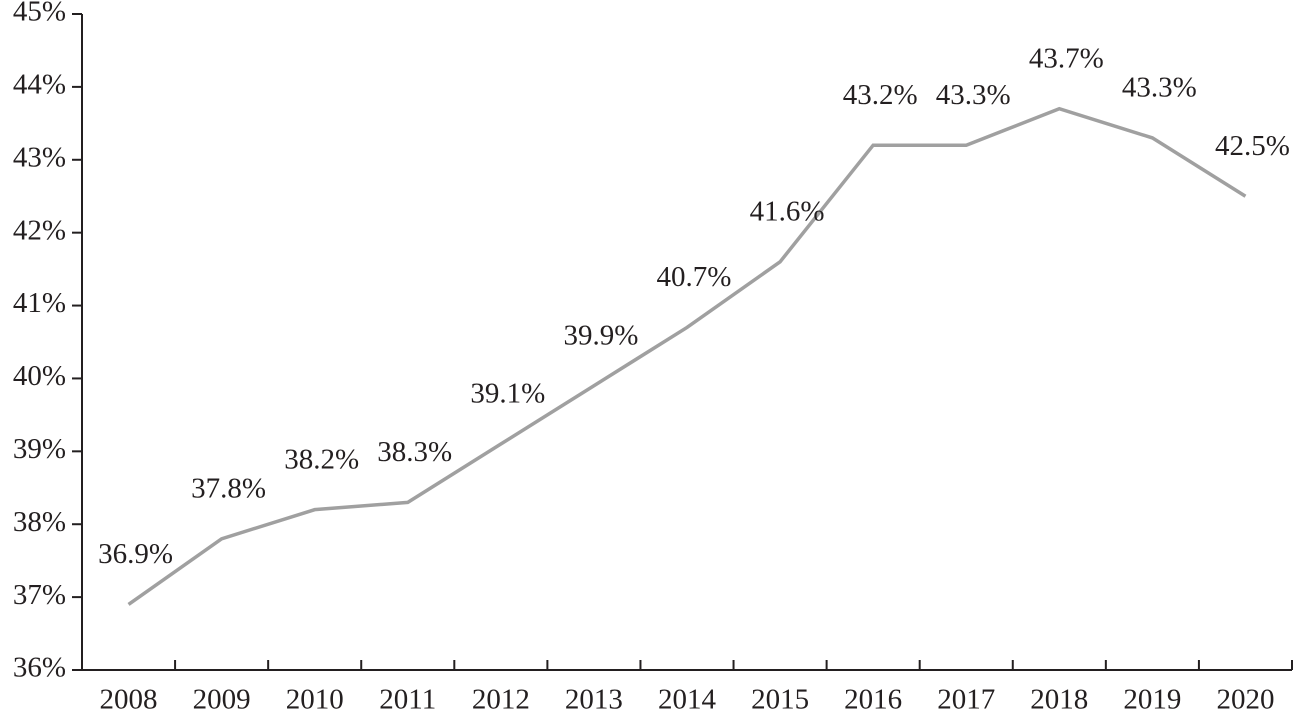  What do you see at coordinates (39, 668) in the screenshot?
I see `y-tick-label: 36%` at bounding box center [39, 668].